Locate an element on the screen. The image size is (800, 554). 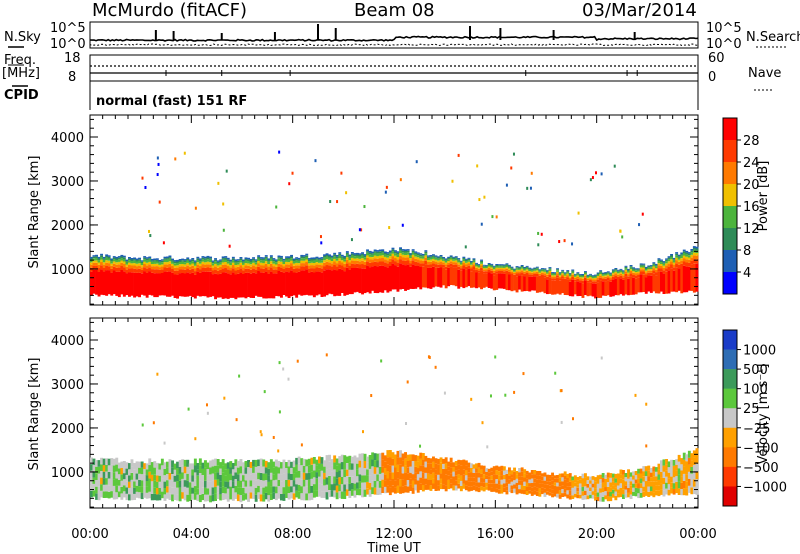
colorbar-tick-label: −500 is located at coordinates (761, 468).